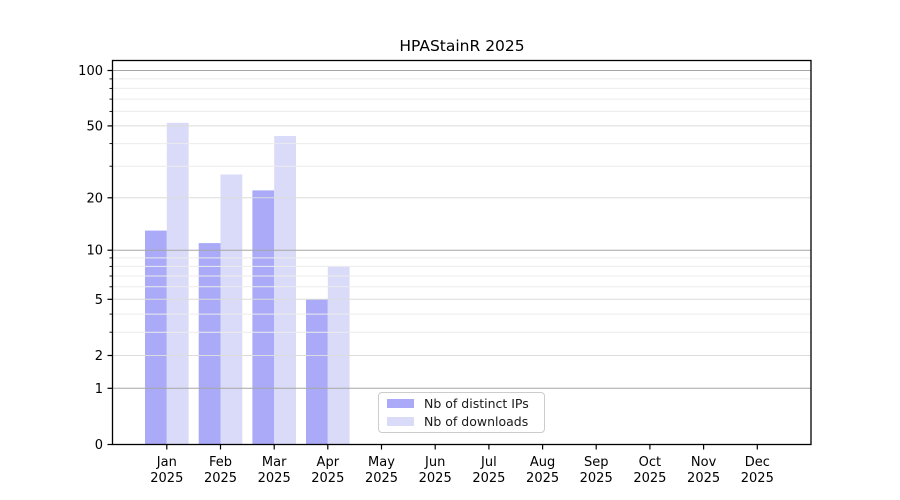 This screenshot has height=500, width=900. What do you see at coordinates (220, 478) in the screenshot?
I see `x-tick-label-feb-year: 2025` at bounding box center [220, 478].